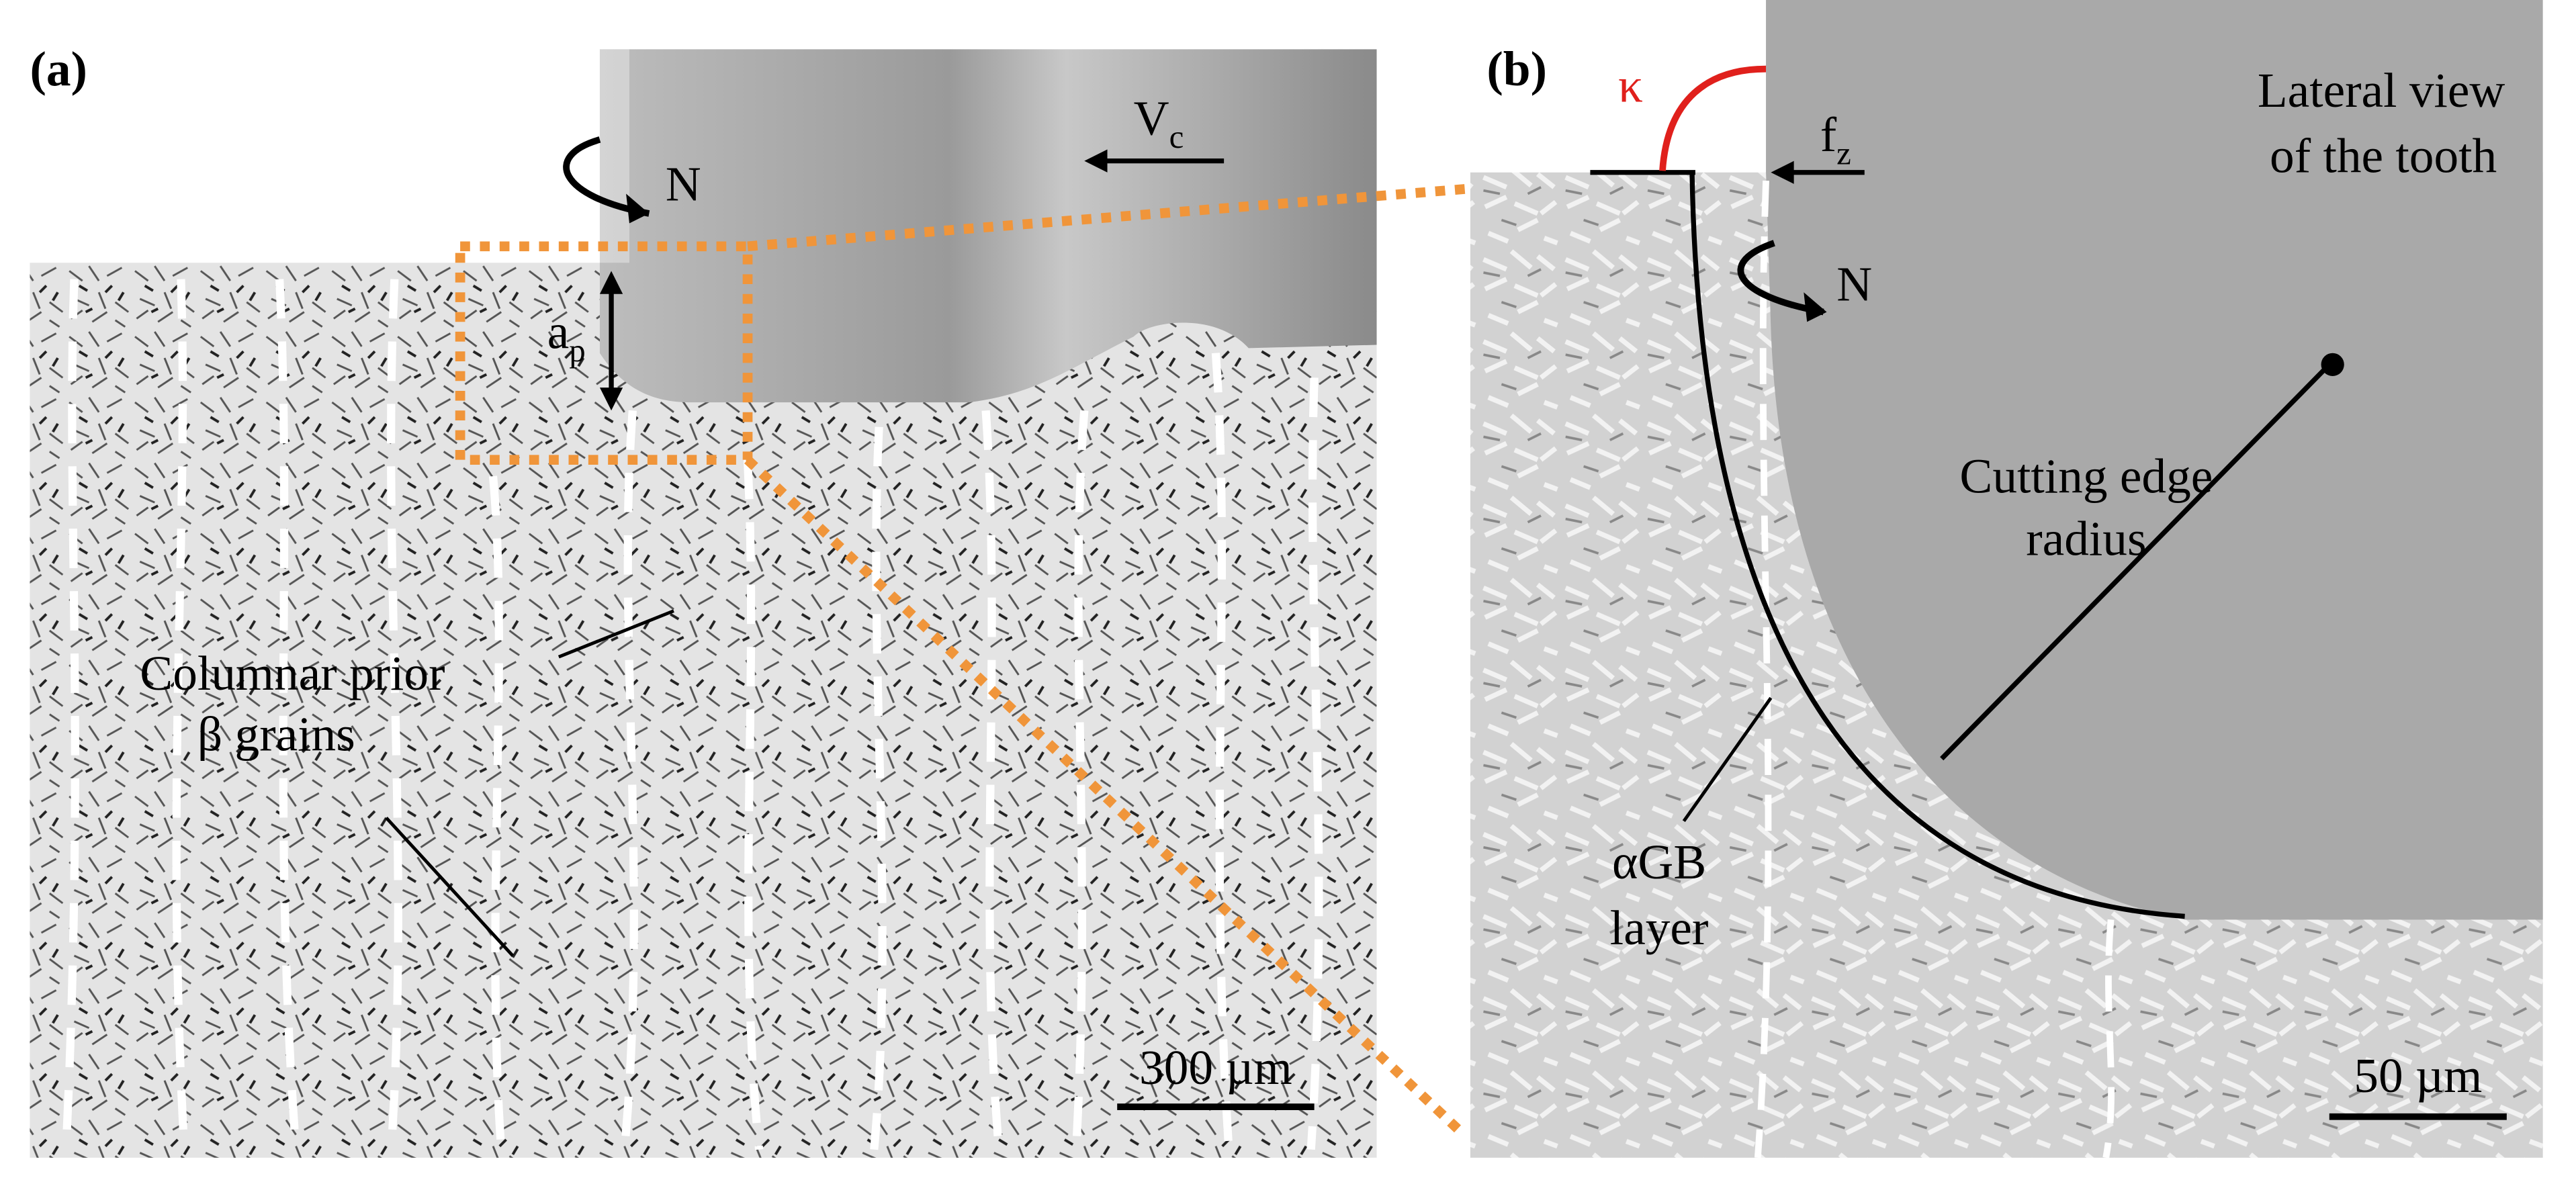 The width and height of the screenshot is (2576, 1184). Describe the element at coordinates (1631, 85) in the screenshot. I see `angle-label: κ` at that location.